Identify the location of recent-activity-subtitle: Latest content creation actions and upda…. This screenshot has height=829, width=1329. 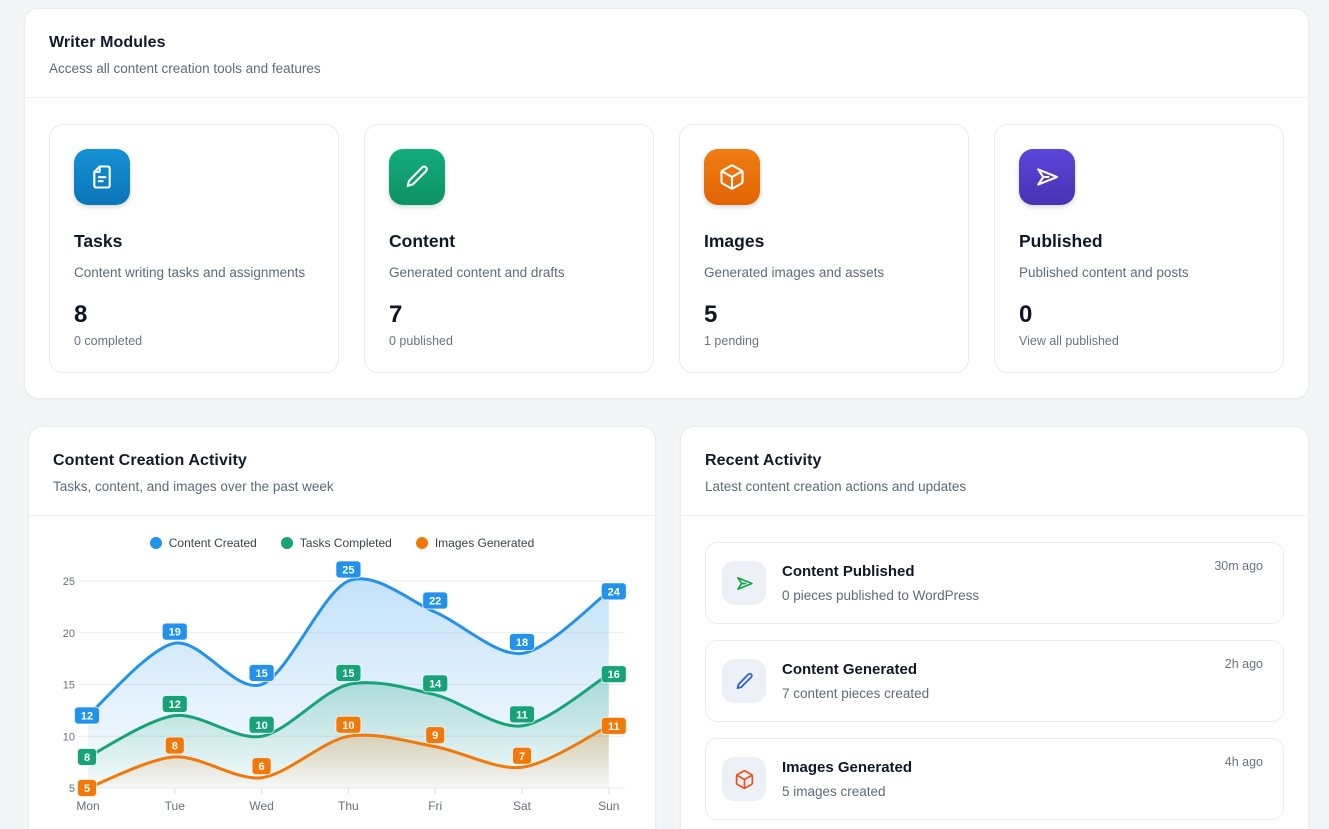
(836, 486).